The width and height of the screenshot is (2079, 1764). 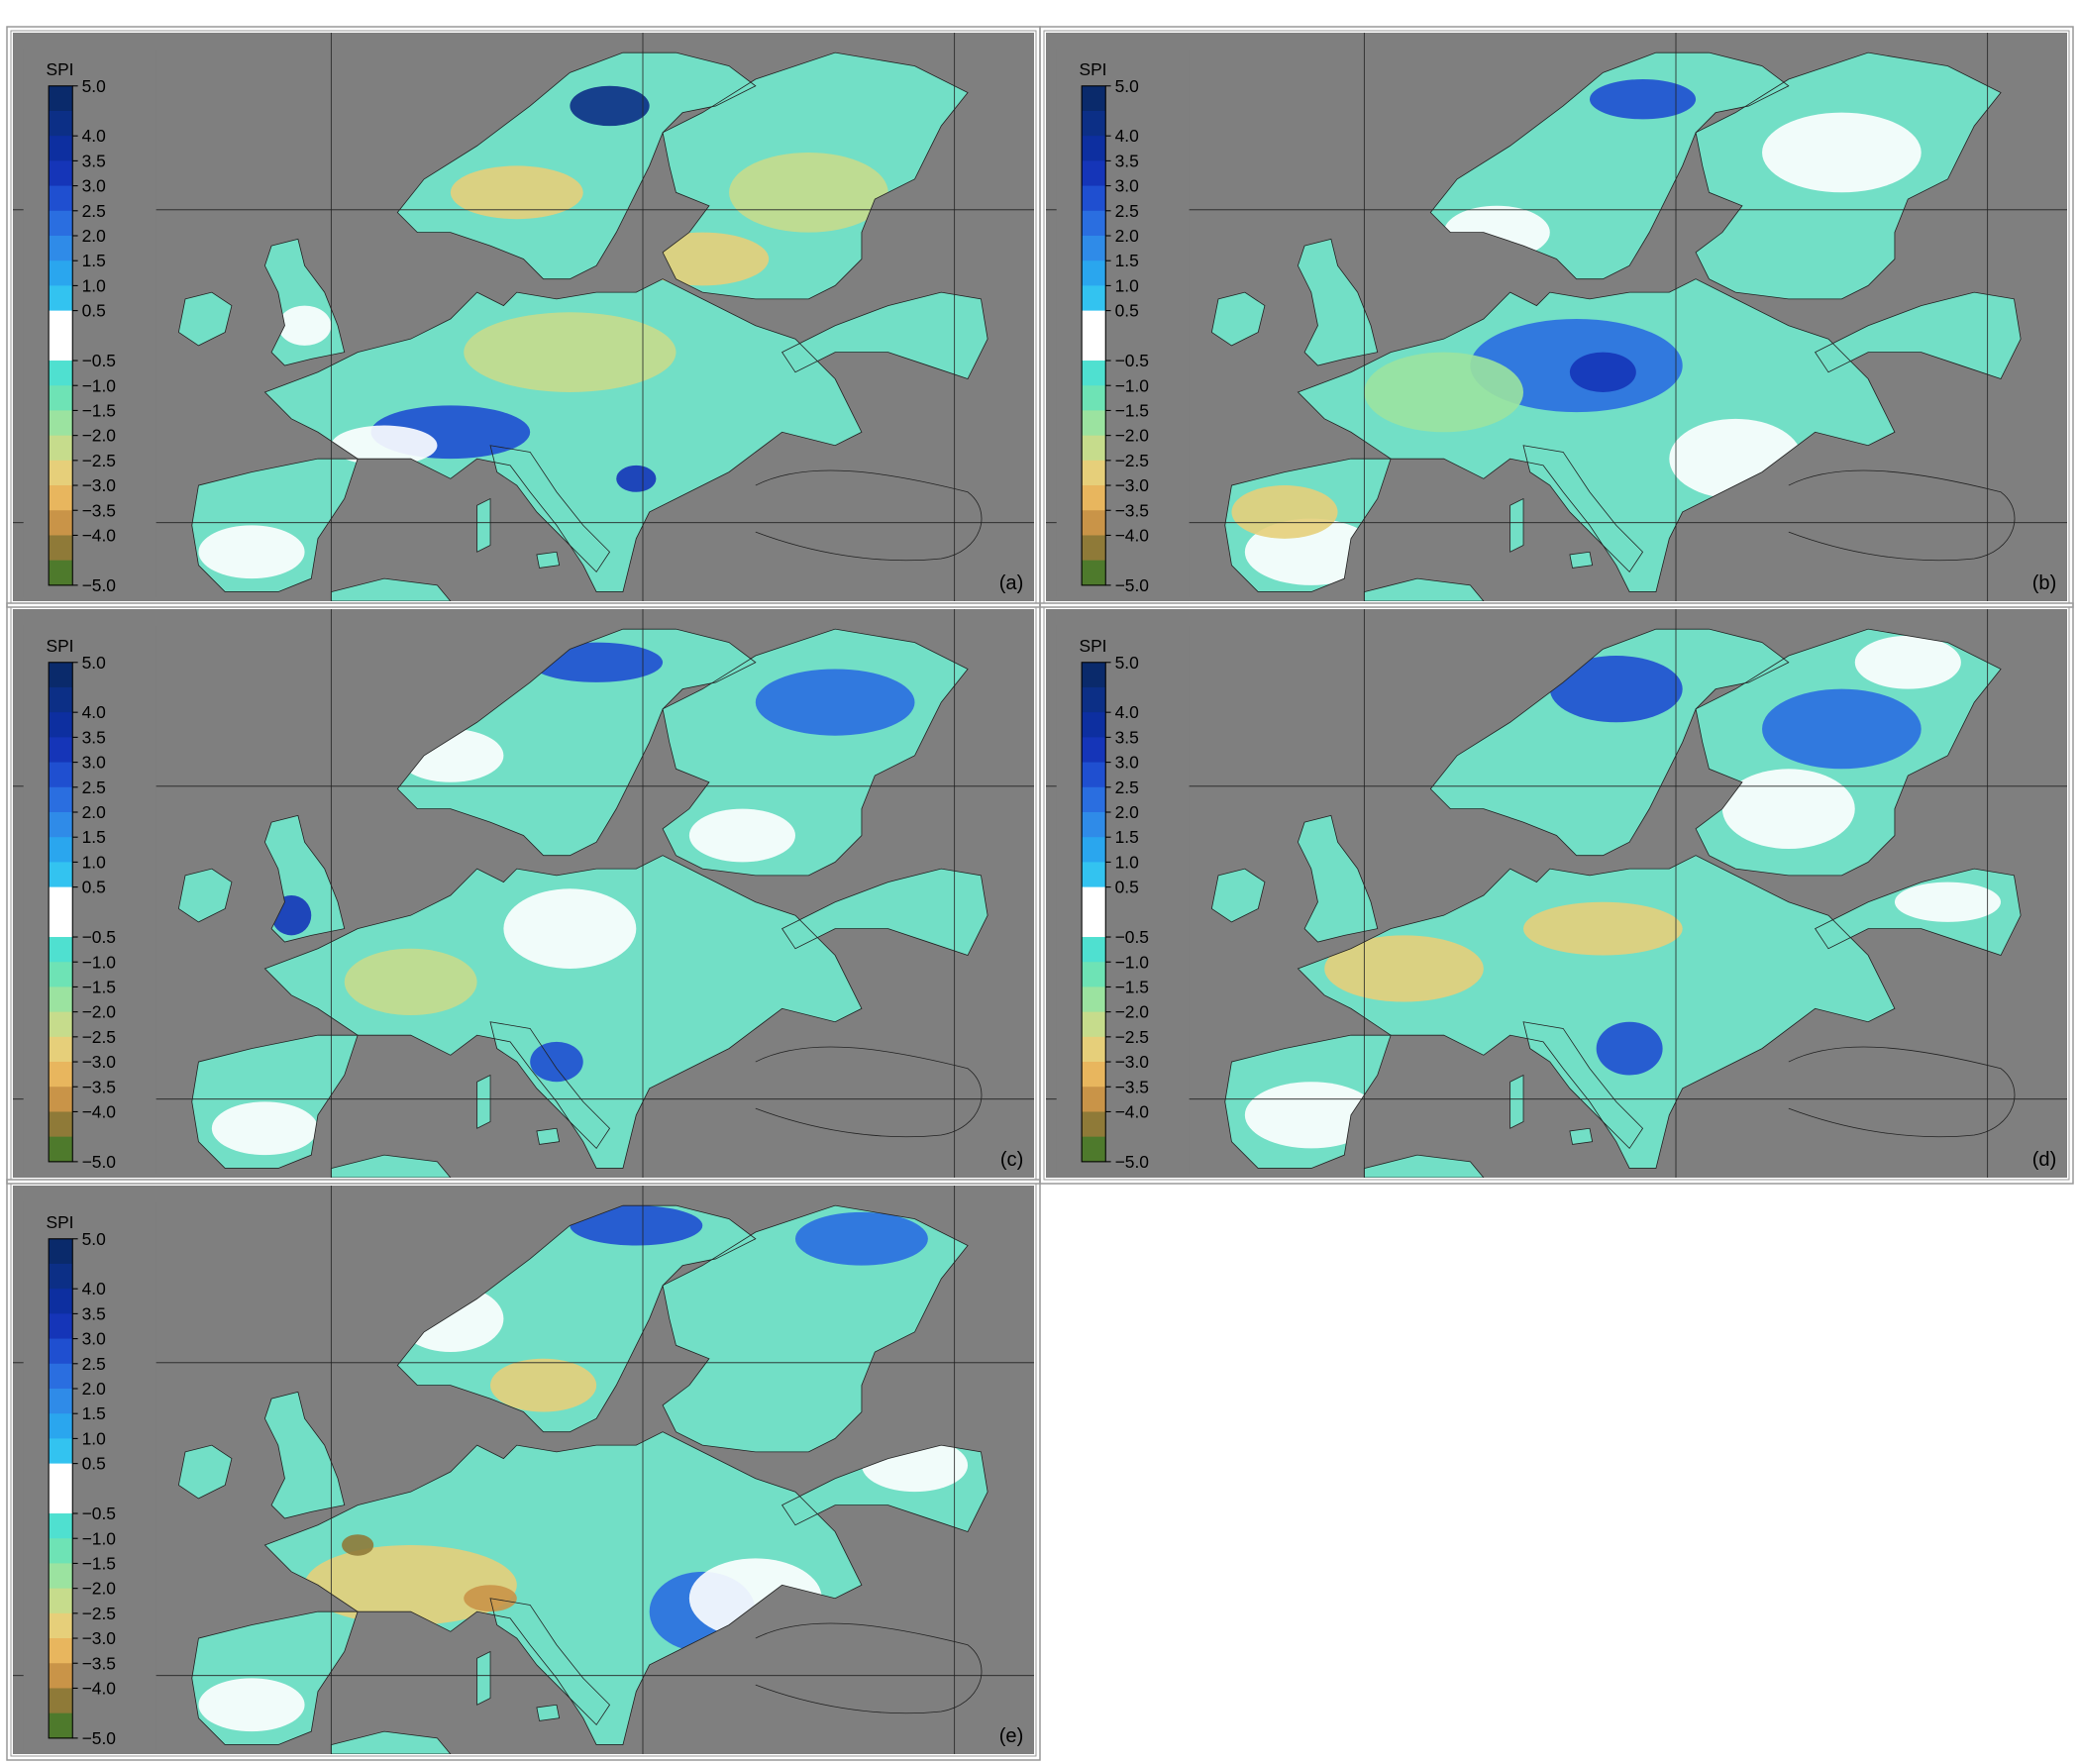 What do you see at coordinates (59, 646) in the screenshot?
I see `colorbar-title: SPI` at bounding box center [59, 646].